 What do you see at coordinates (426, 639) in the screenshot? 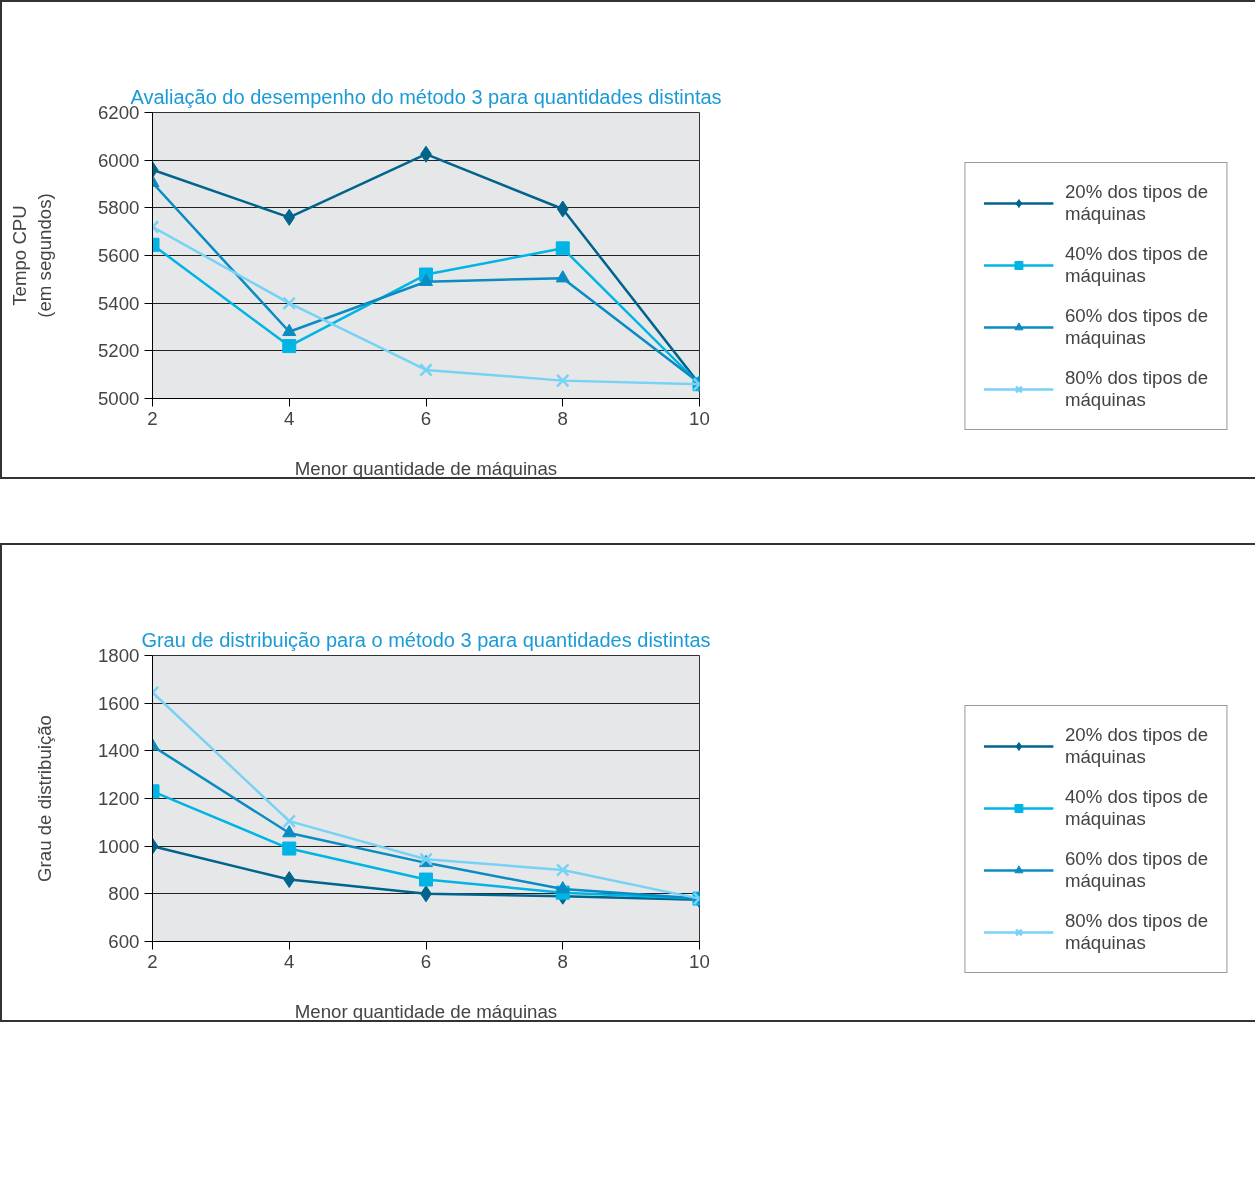
I see `chart-title: Grau de distribuição para o método 3 para quantidades distintas` at bounding box center [426, 639].